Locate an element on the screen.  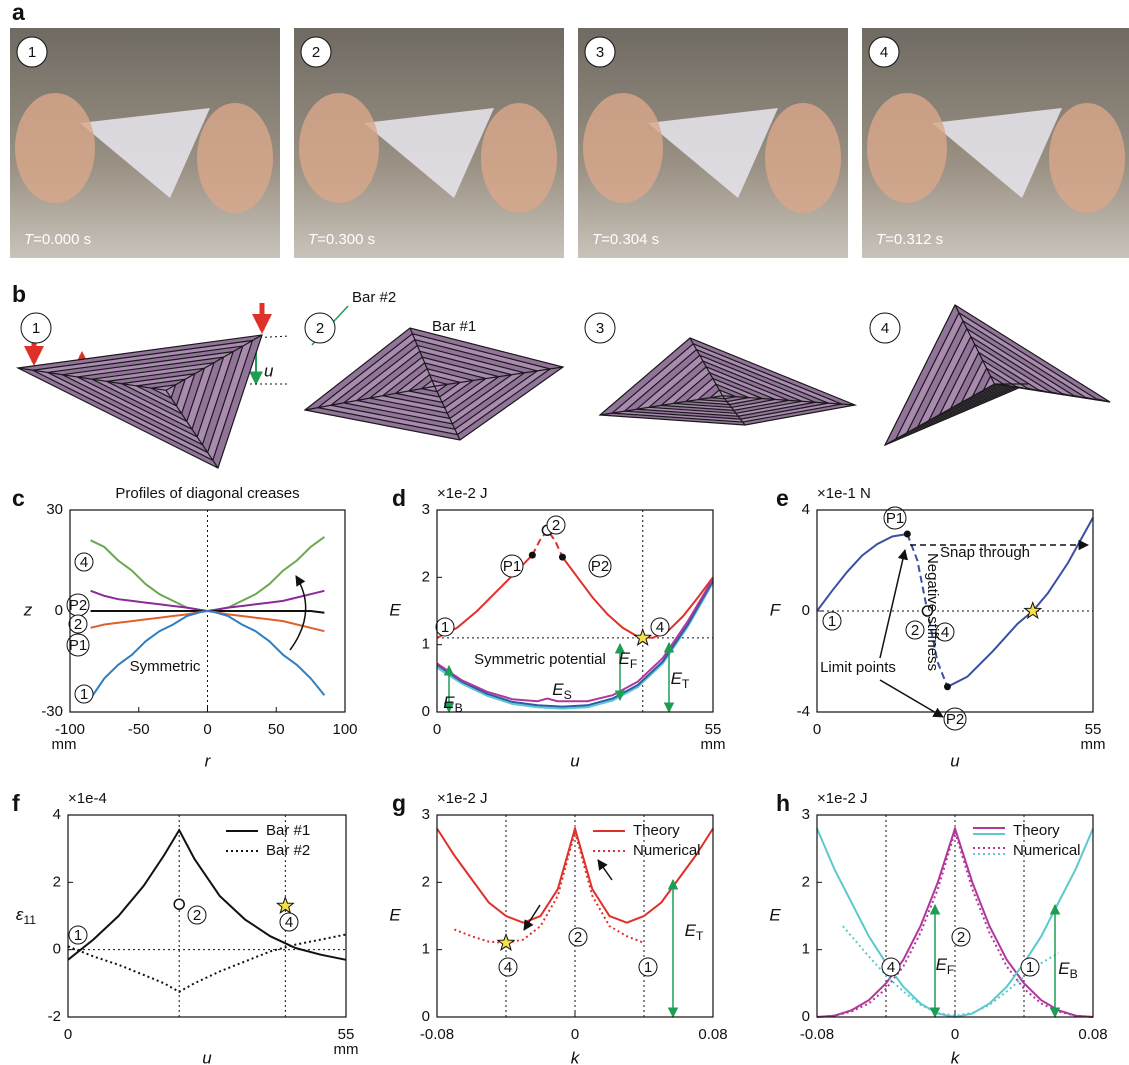
annotation: EF is located at coordinates (945, 966).